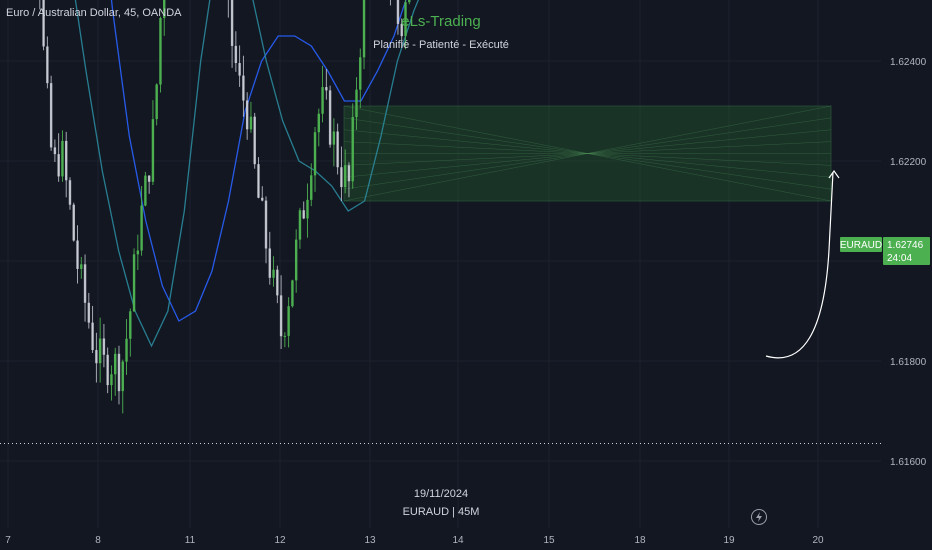 This screenshot has width=932, height=550. I want to click on time-tick-label: 7, so click(8, 540).